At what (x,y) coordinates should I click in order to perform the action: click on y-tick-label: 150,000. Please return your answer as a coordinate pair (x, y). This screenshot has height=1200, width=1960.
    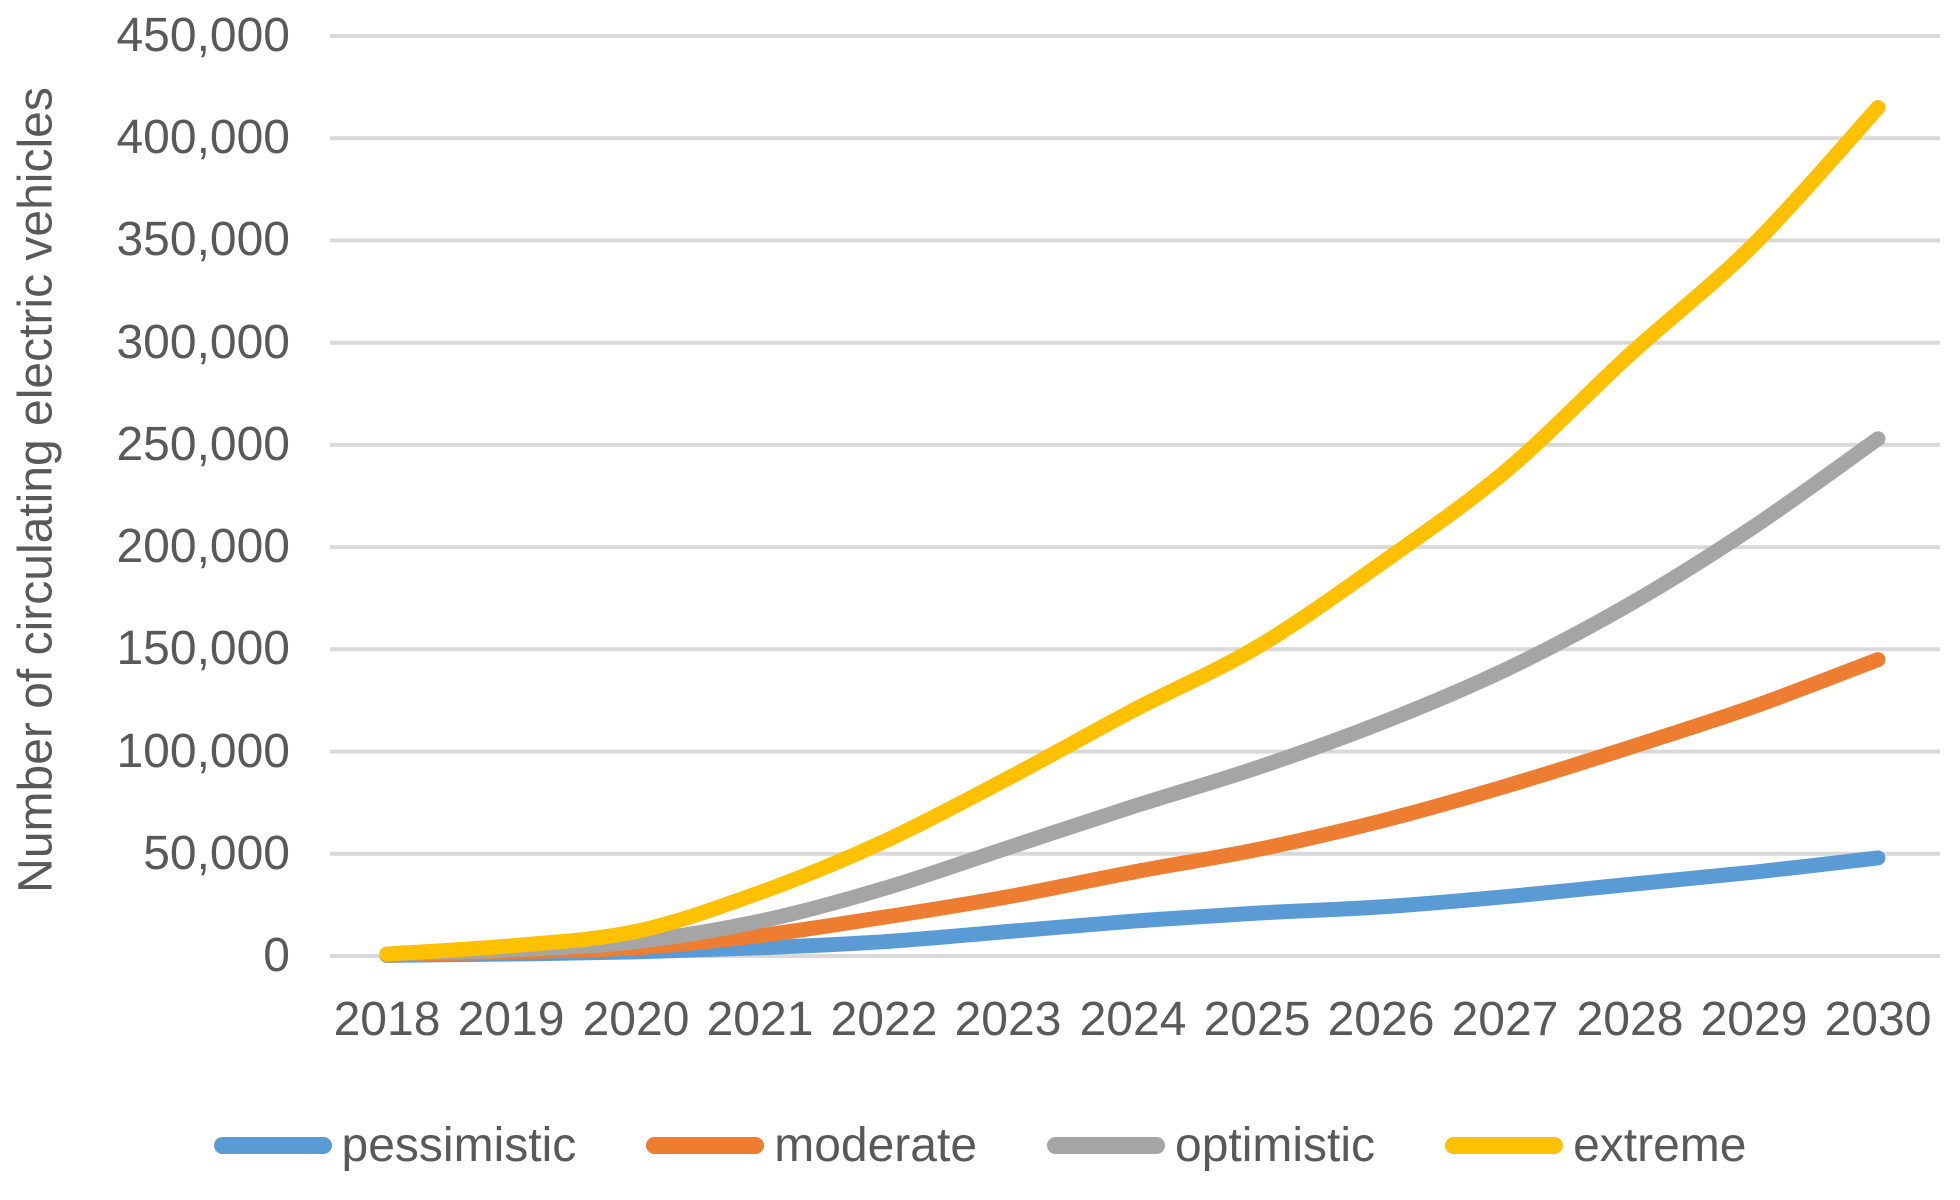
    Looking at the image, I should click on (203, 648).